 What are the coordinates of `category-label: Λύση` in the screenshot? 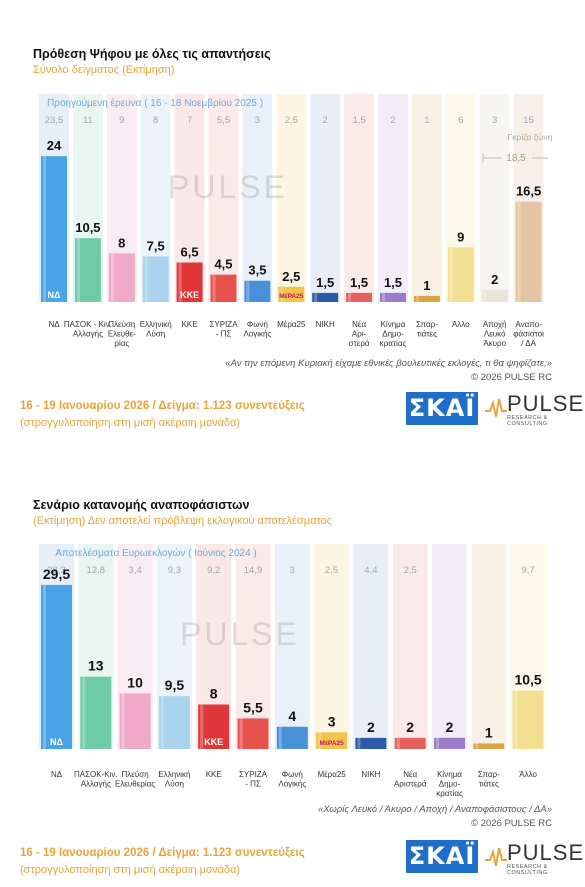 It's located at (174, 784).